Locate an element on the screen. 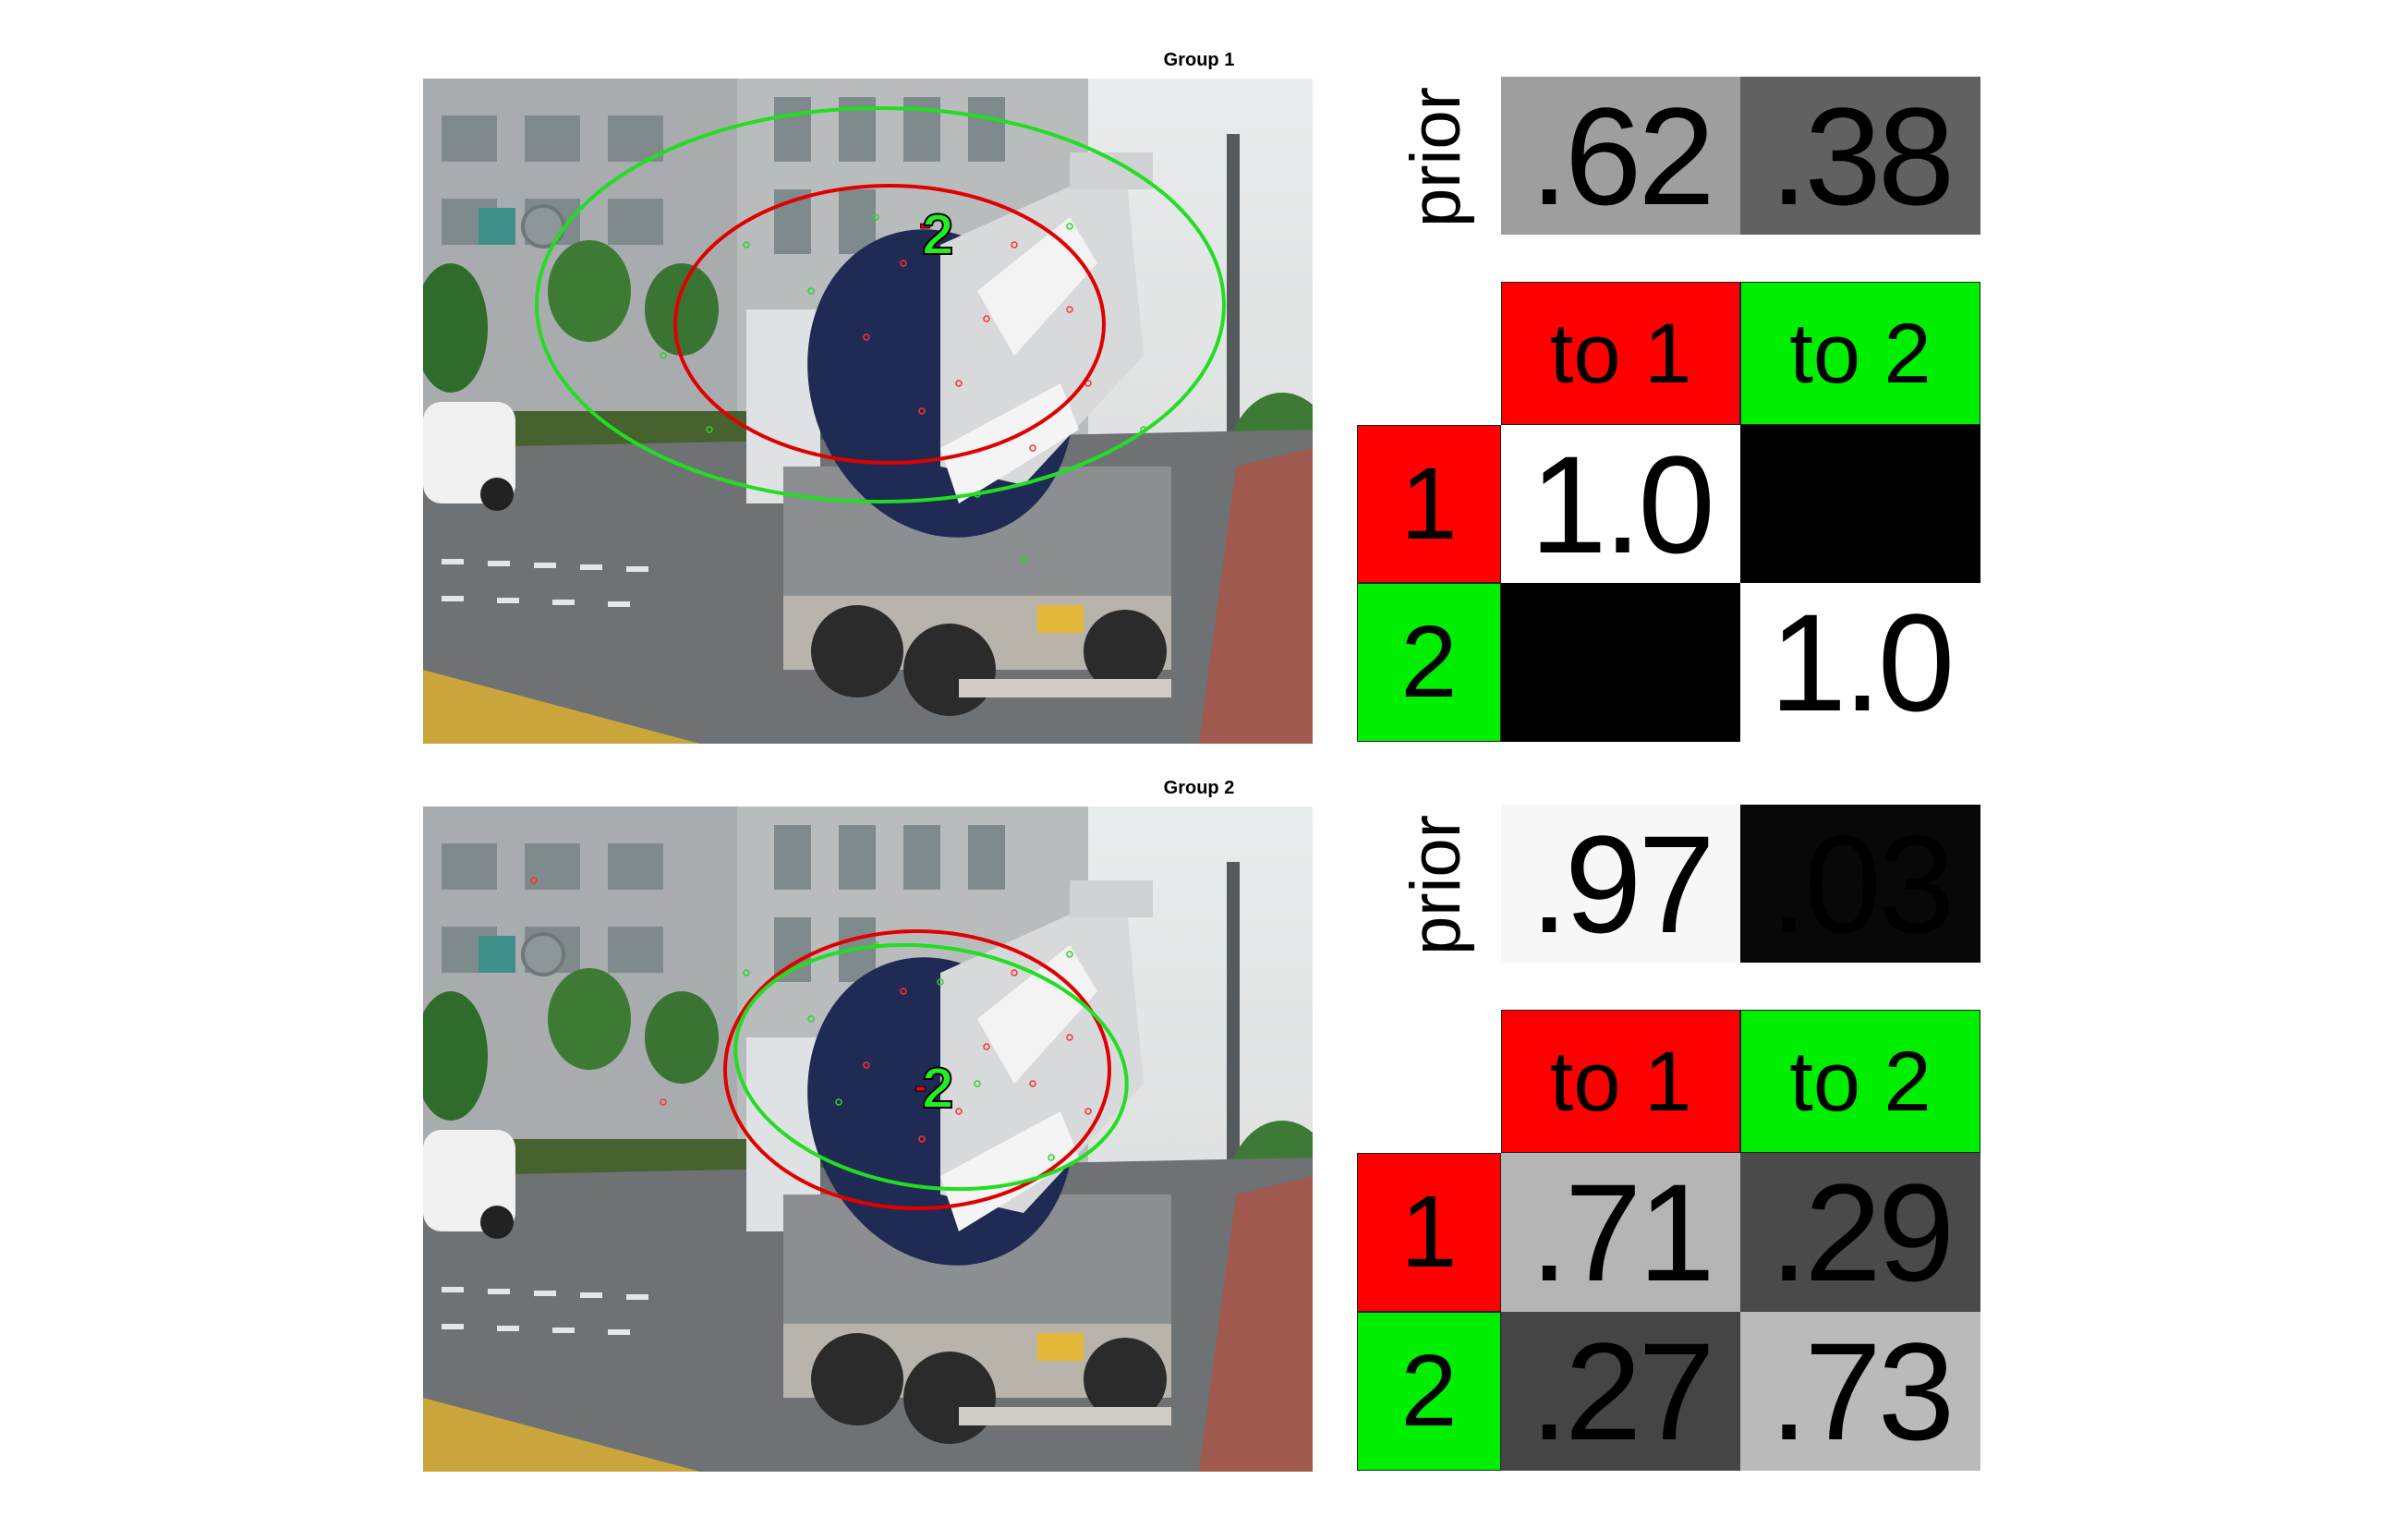 The image size is (2386, 1540). group1-cell-1-1: 1.0 is located at coordinates (1620, 504).